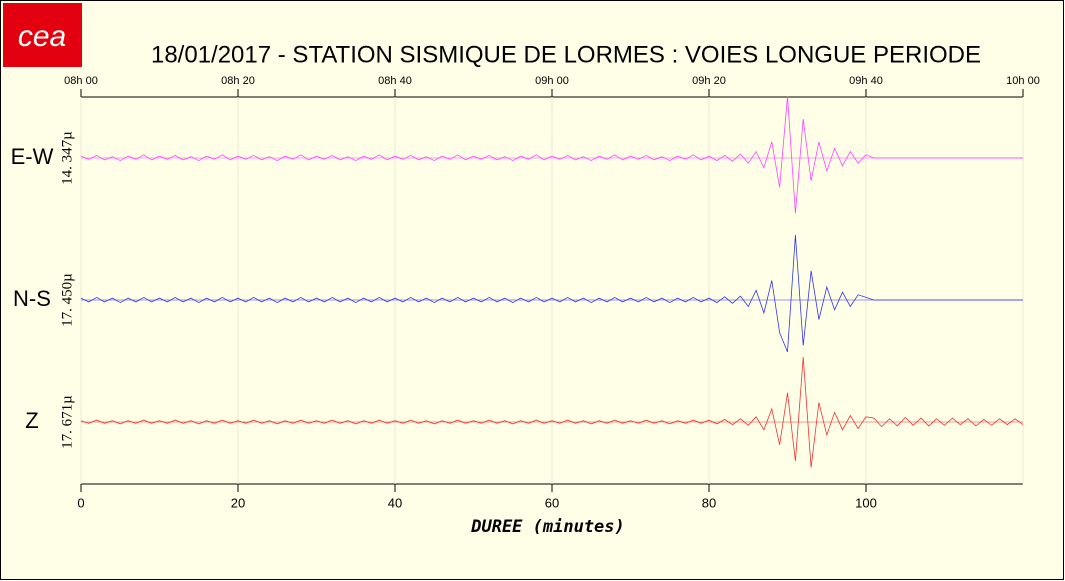 The height and width of the screenshot is (581, 1065). Describe the element at coordinates (866, 502) in the screenshot. I see `x-tick-label: 100` at that location.